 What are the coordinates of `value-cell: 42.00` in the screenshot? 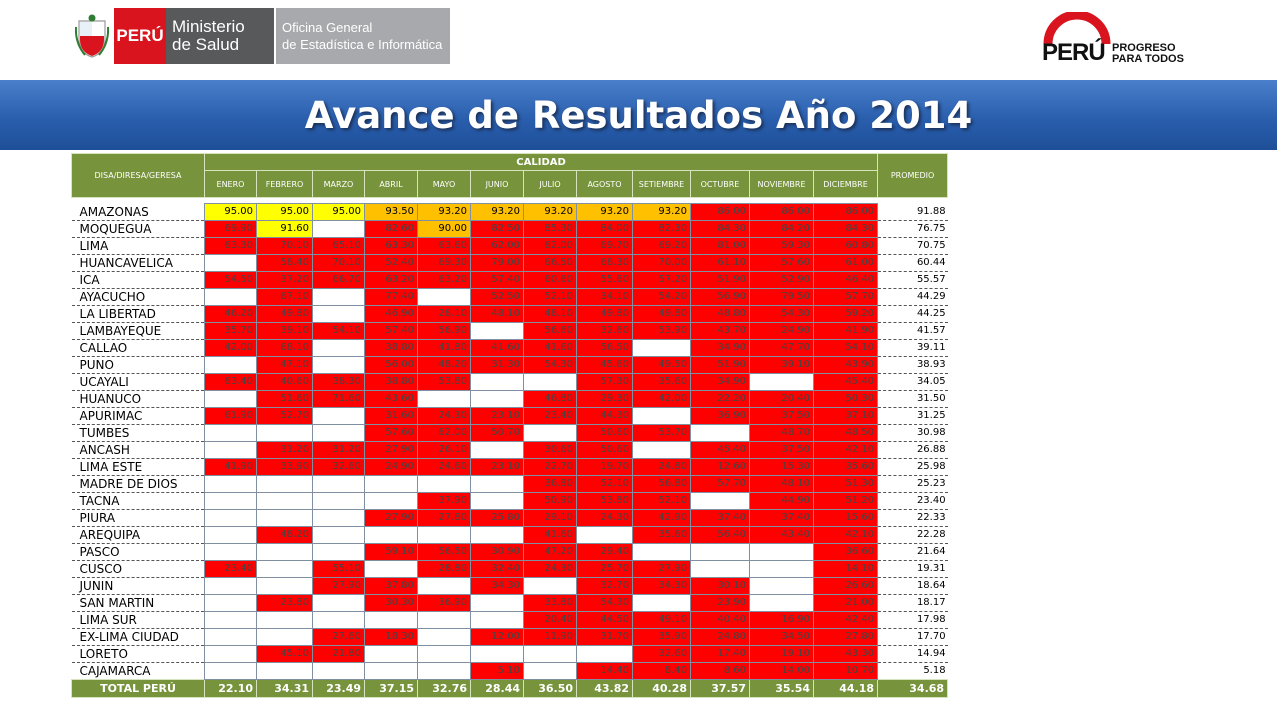 It's located at (230, 347).